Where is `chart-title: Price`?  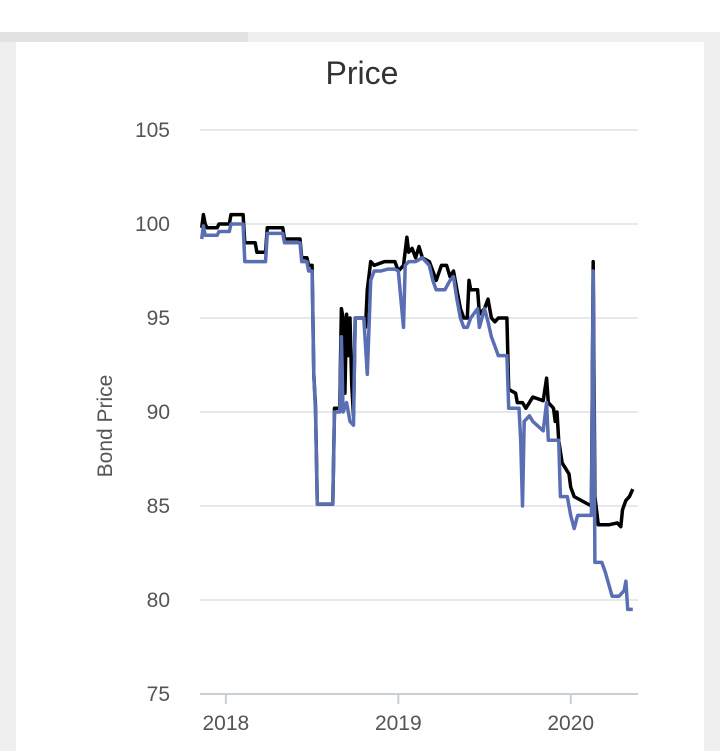
chart-title: Price is located at coordinates (362, 73).